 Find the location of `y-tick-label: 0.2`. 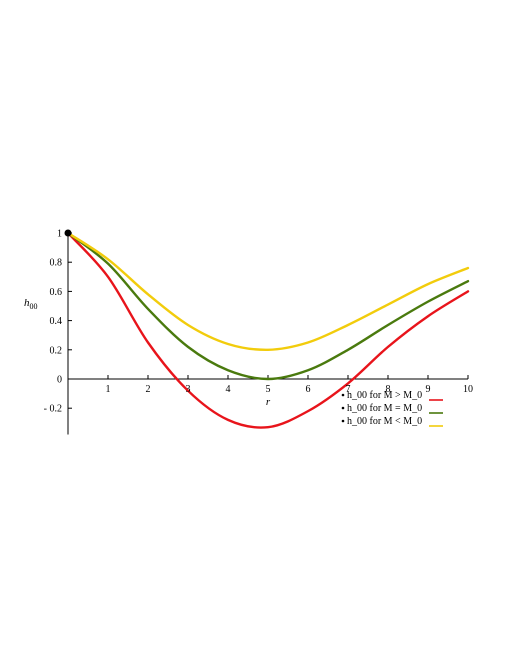

y-tick-label: 0.2 is located at coordinates (56, 350).